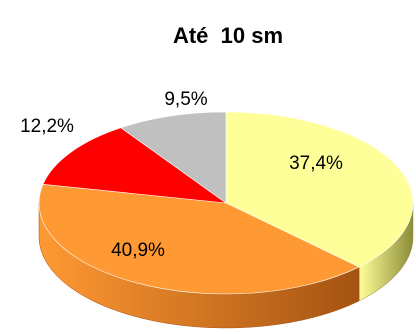 This screenshot has width=416, height=334. Describe the element at coordinates (185, 99) in the screenshot. I see `data-label-3: 9,5%` at that location.